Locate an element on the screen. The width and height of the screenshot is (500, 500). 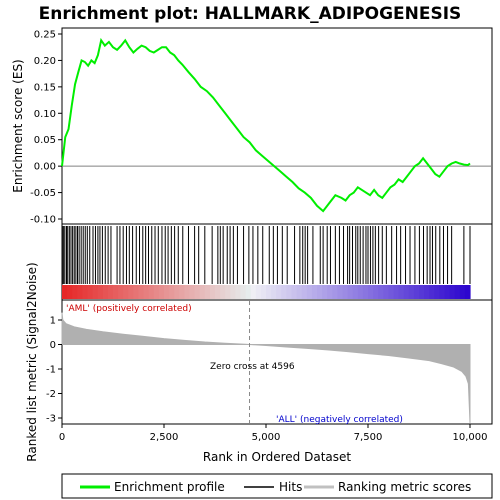
es-y-tick-label: 0.10 is located at coordinates (45, 114).